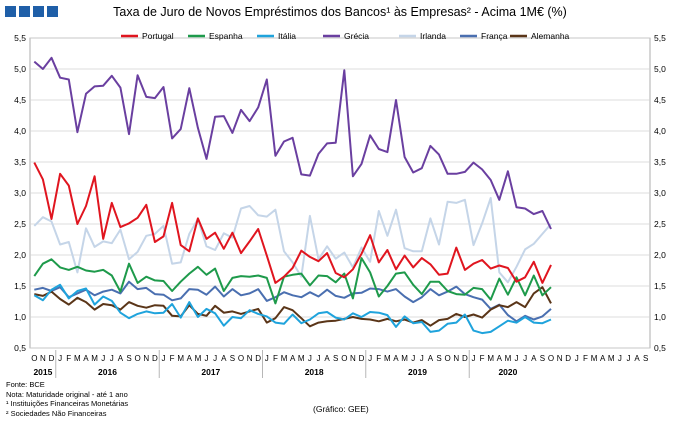  I want to click on y-tick-label-right: 4,0, so click(660, 131).